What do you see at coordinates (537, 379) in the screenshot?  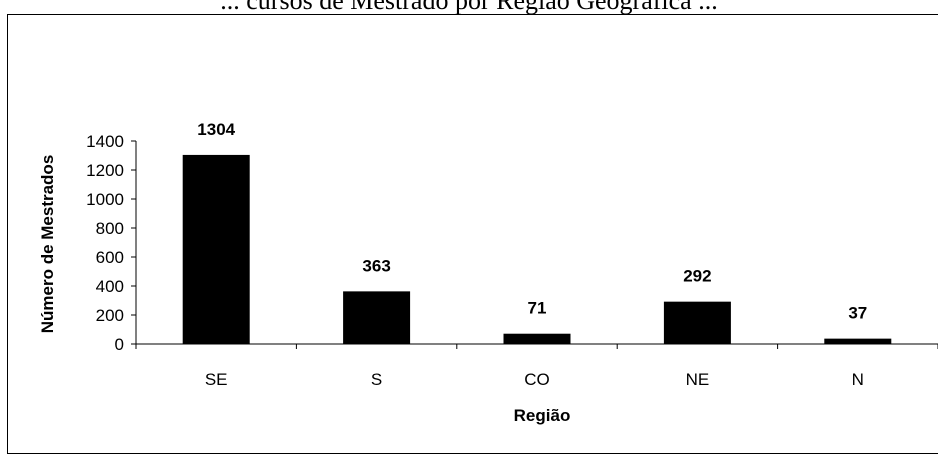 I see `x-tick-label: CO` at bounding box center [537, 379].